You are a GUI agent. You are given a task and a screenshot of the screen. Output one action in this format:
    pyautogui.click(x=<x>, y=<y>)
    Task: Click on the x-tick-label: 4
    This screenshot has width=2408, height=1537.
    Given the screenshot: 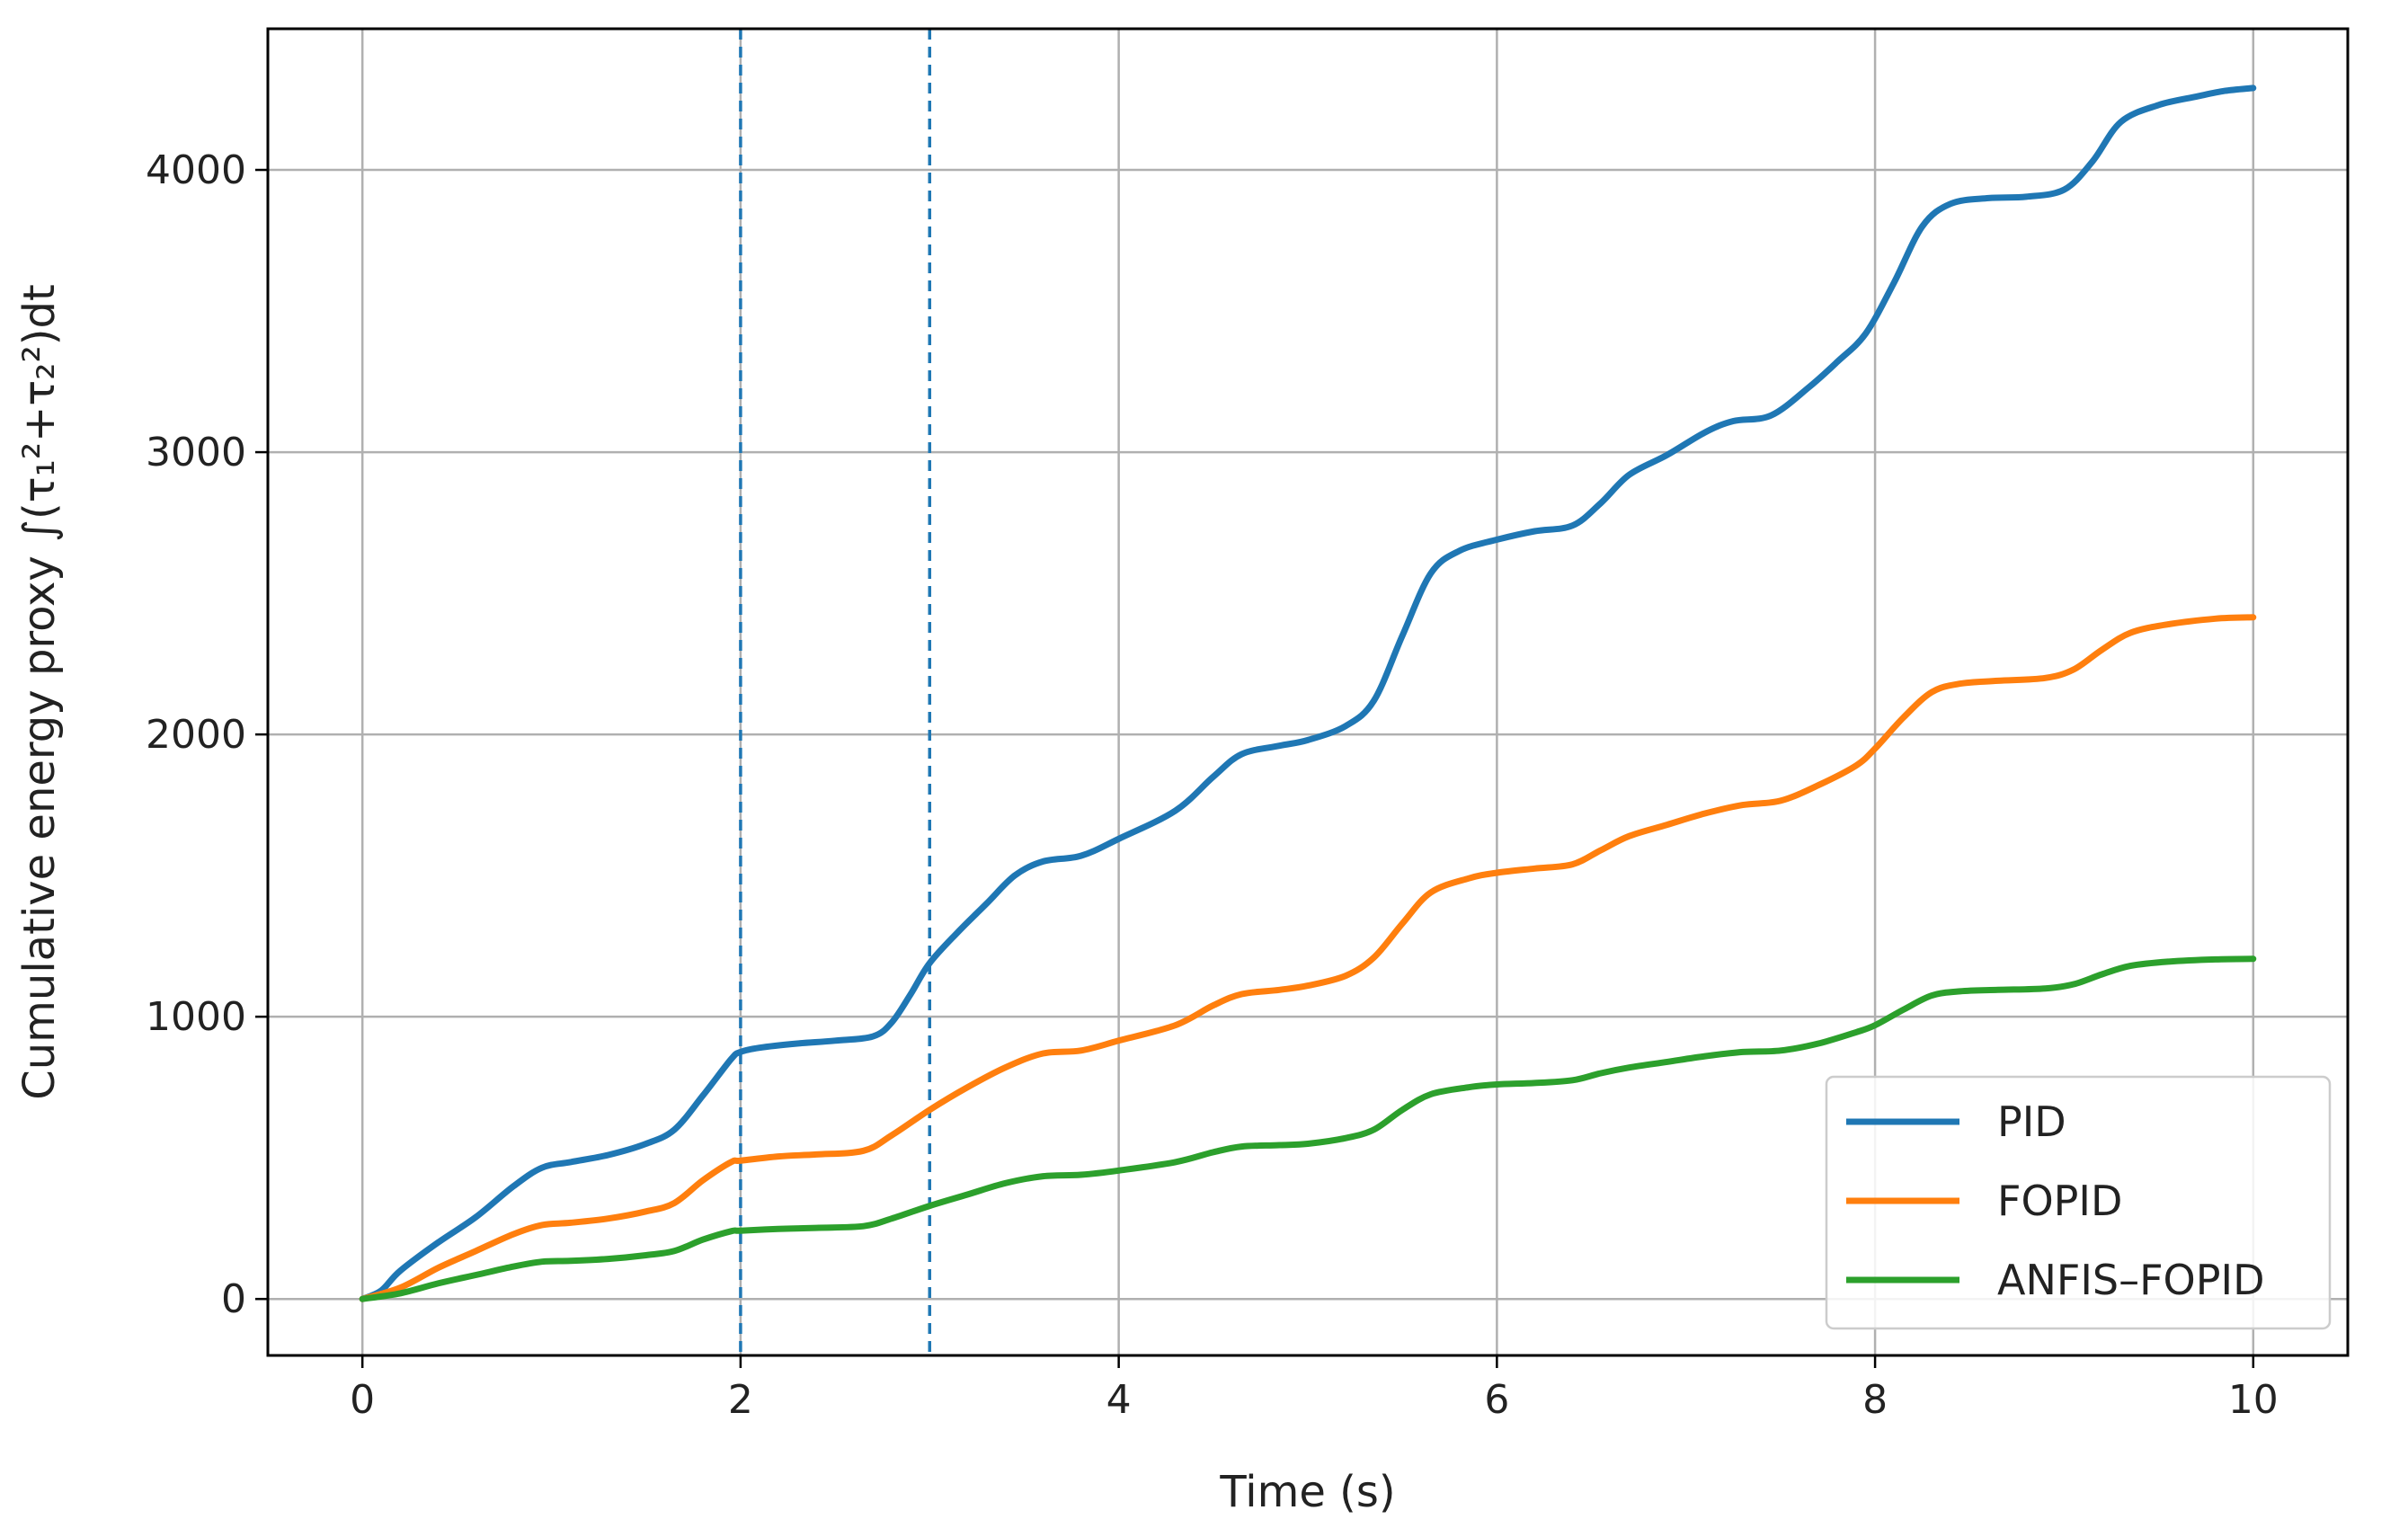 What is the action you would take?
    pyautogui.click(x=1119, y=1400)
    